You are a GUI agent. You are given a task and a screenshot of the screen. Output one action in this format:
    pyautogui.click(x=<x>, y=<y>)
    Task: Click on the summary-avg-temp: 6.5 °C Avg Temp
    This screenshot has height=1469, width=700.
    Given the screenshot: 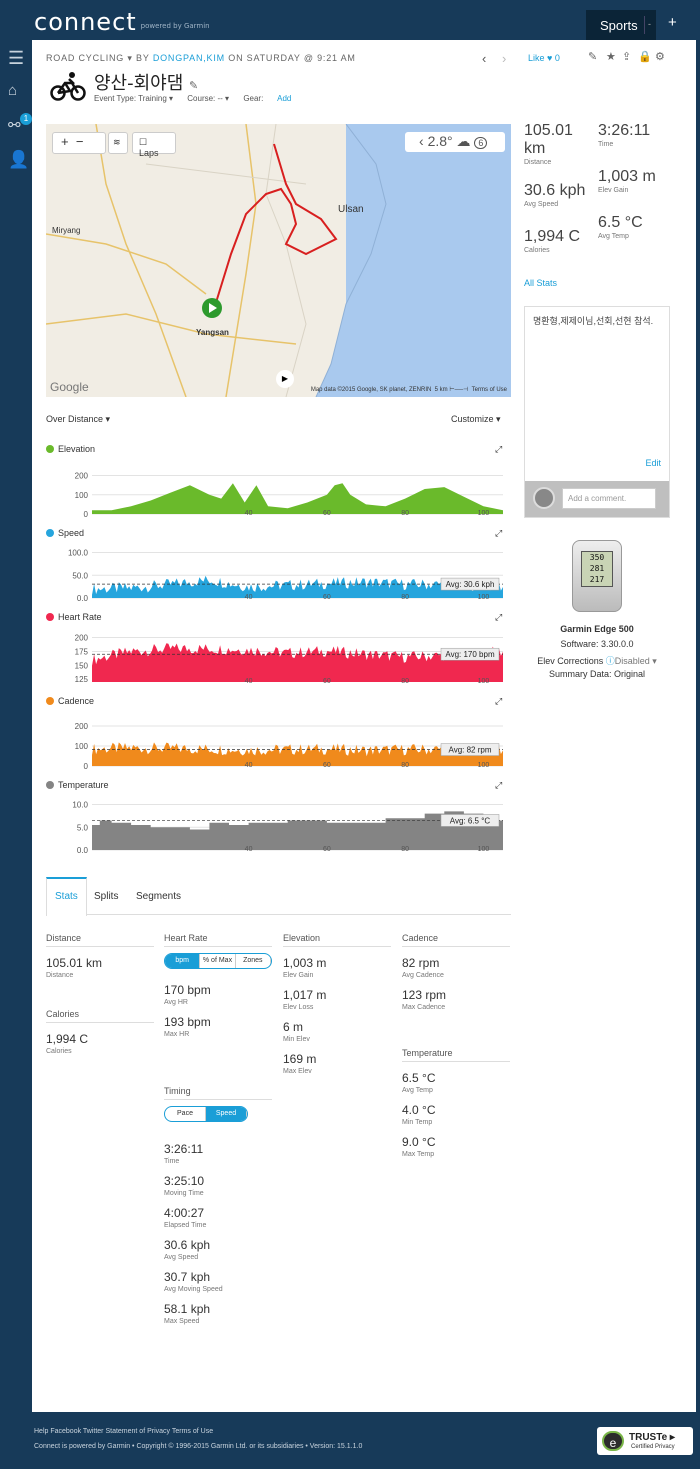 What is the action you would take?
    pyautogui.click(x=620, y=227)
    